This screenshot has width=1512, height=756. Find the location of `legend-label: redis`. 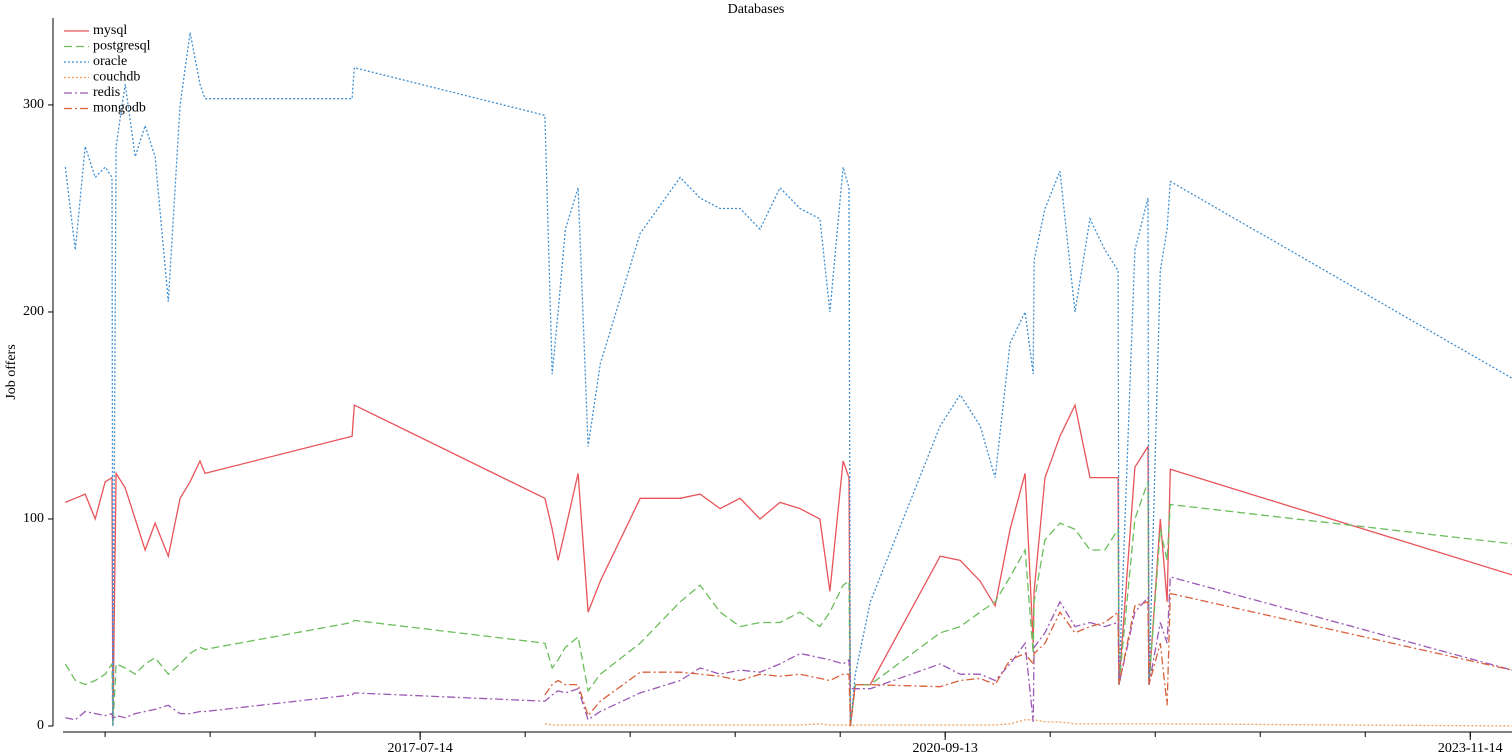

legend-label: redis is located at coordinates (106, 92).